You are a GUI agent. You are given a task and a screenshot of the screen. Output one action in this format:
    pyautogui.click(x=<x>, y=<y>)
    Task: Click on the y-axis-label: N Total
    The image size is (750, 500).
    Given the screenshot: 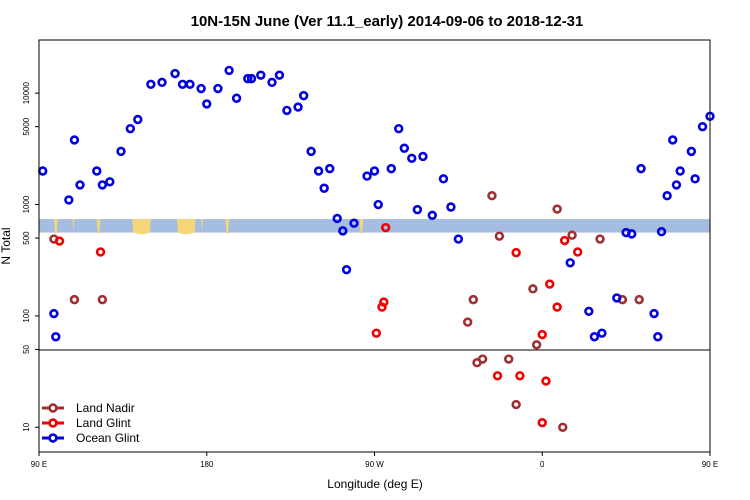 What is the action you would take?
    pyautogui.click(x=6, y=245)
    